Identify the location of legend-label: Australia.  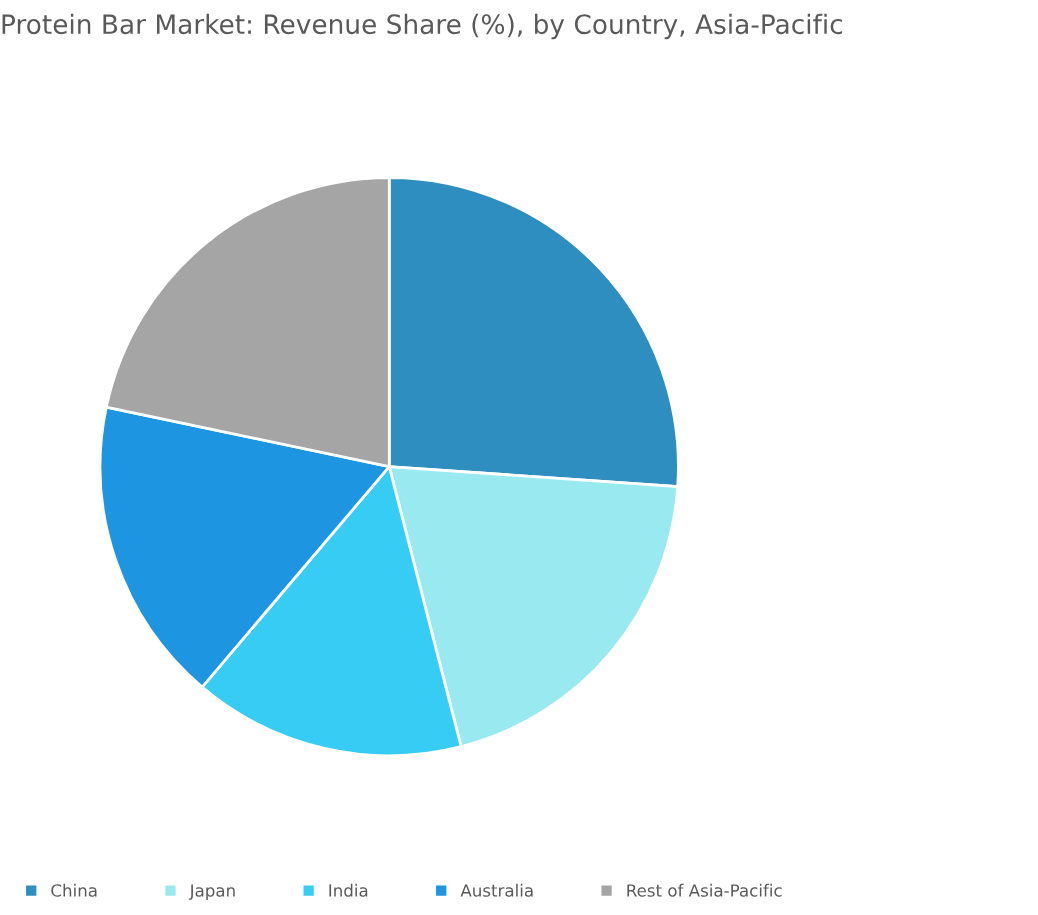
(496, 890).